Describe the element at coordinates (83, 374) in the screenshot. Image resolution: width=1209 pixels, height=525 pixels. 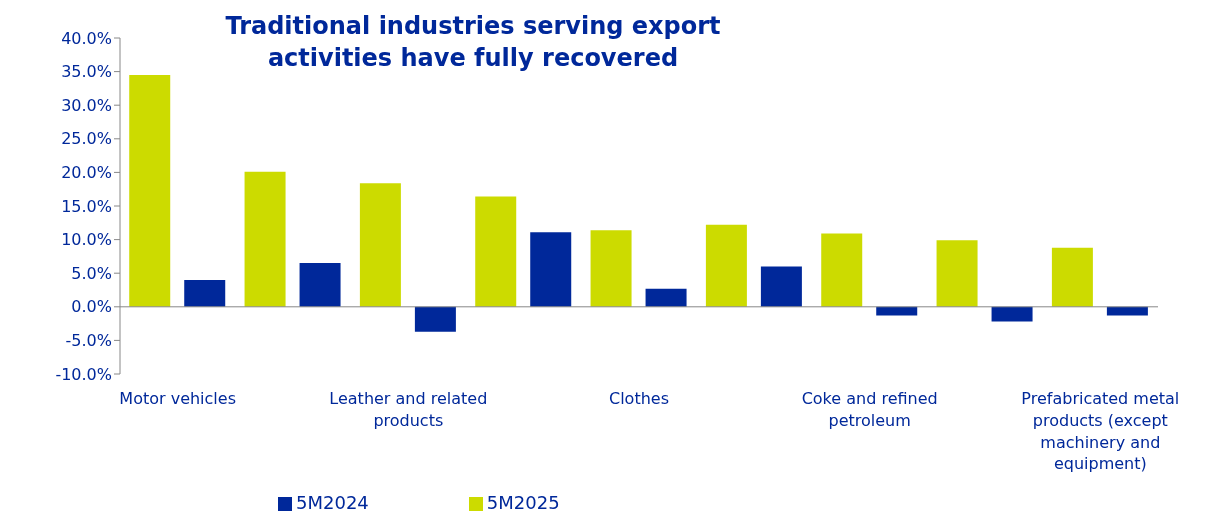
I see `y-tick-label: -10.0%` at that location.